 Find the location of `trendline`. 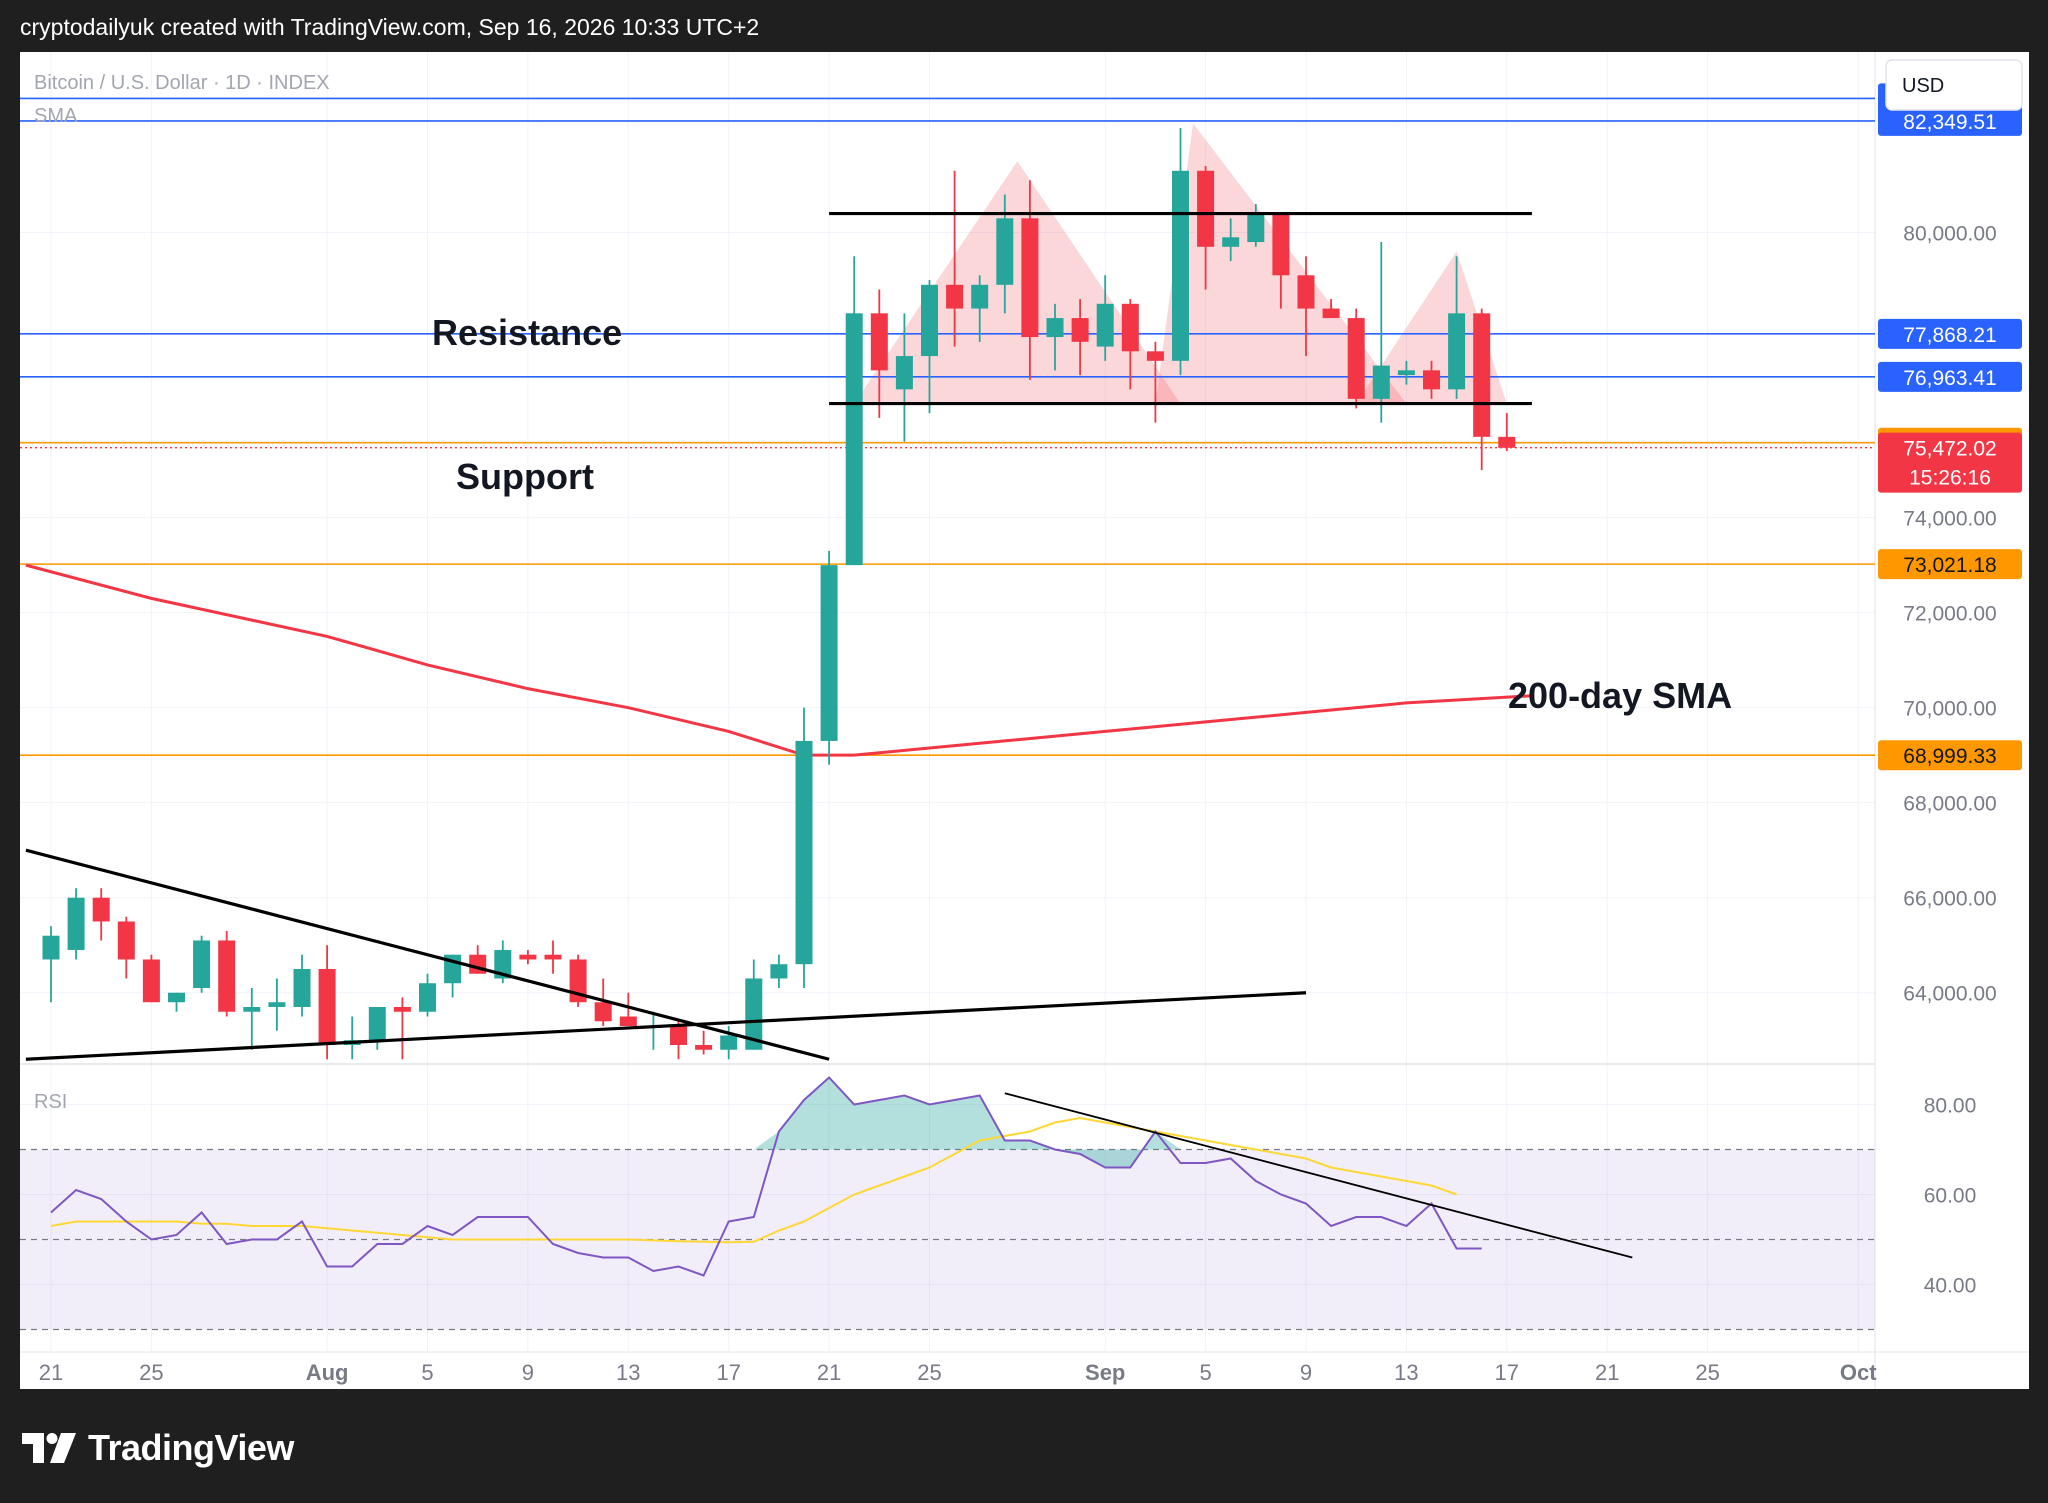

trendline is located at coordinates (666, 1026).